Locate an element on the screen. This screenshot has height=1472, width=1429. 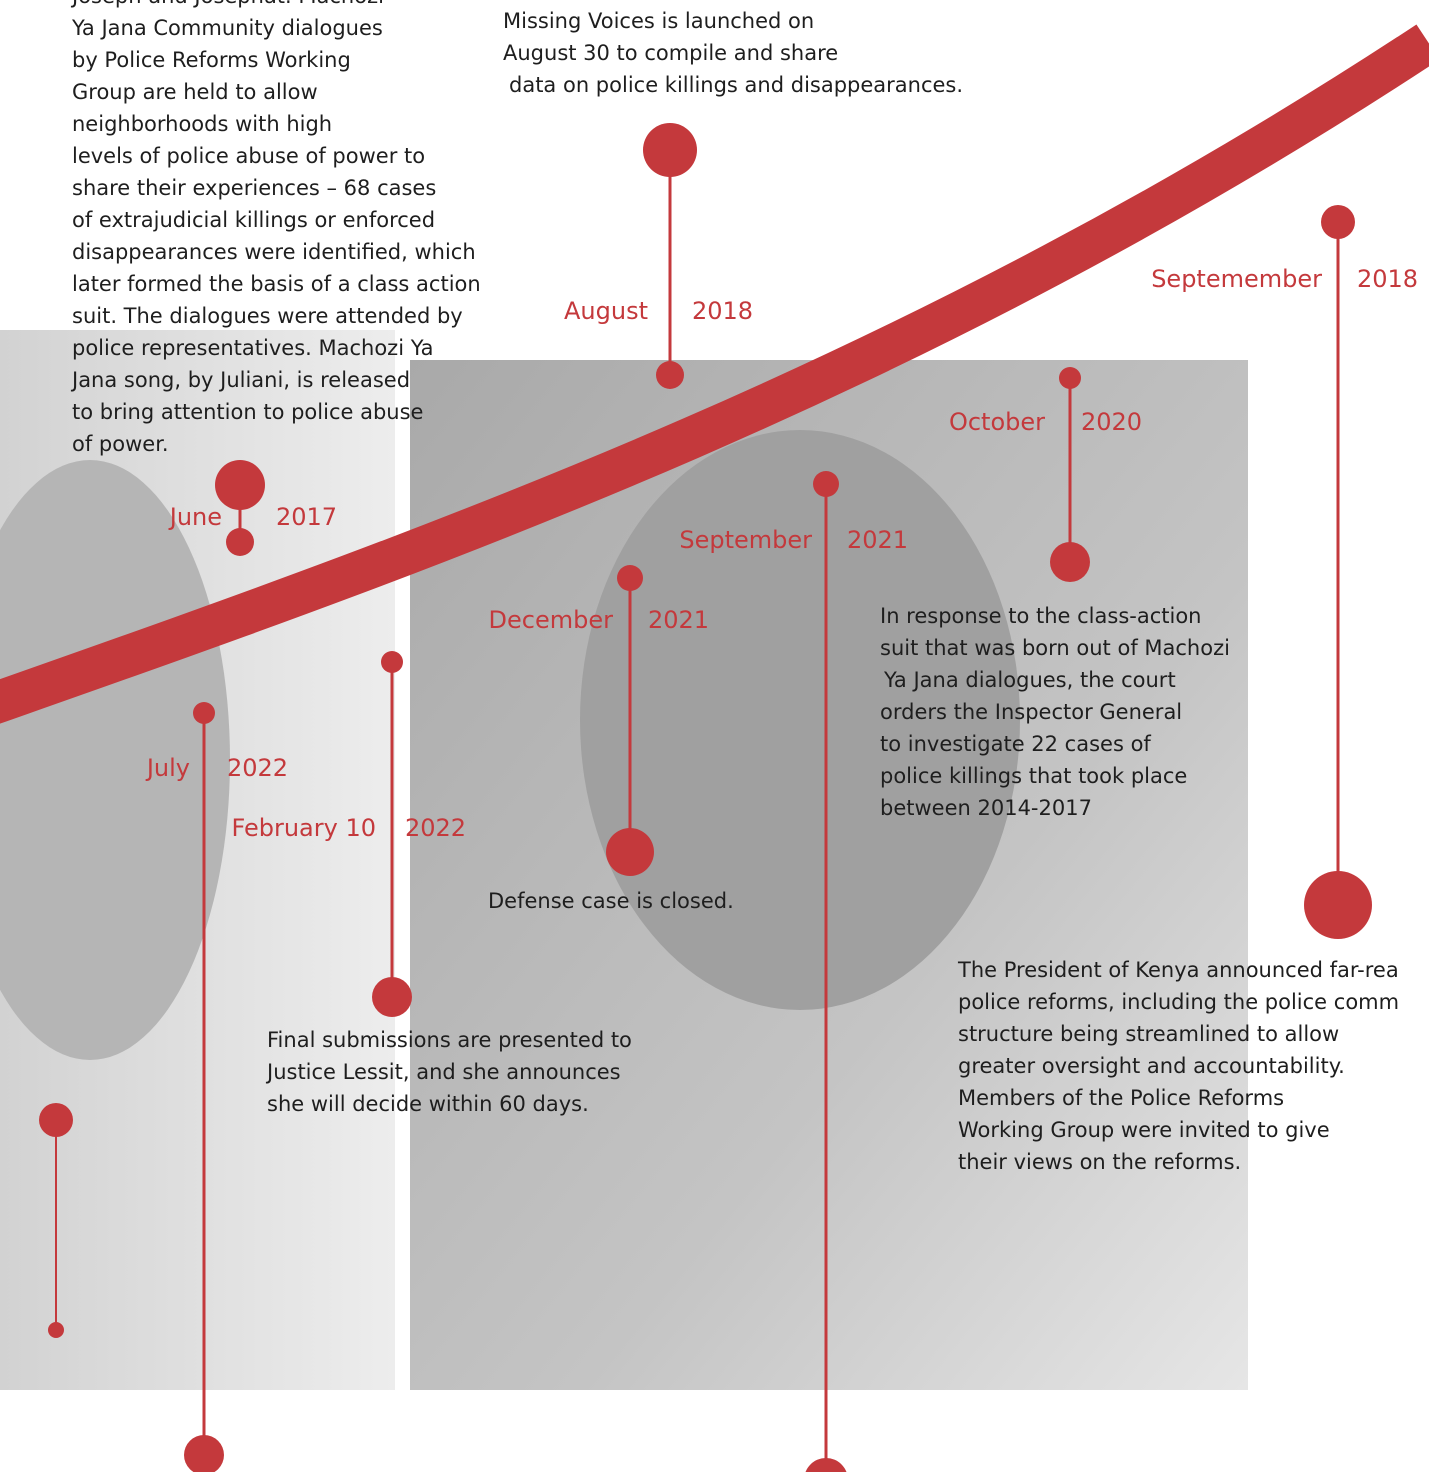
event-text: Jana song, by Juliani, is released is located at coordinates (240, 380).